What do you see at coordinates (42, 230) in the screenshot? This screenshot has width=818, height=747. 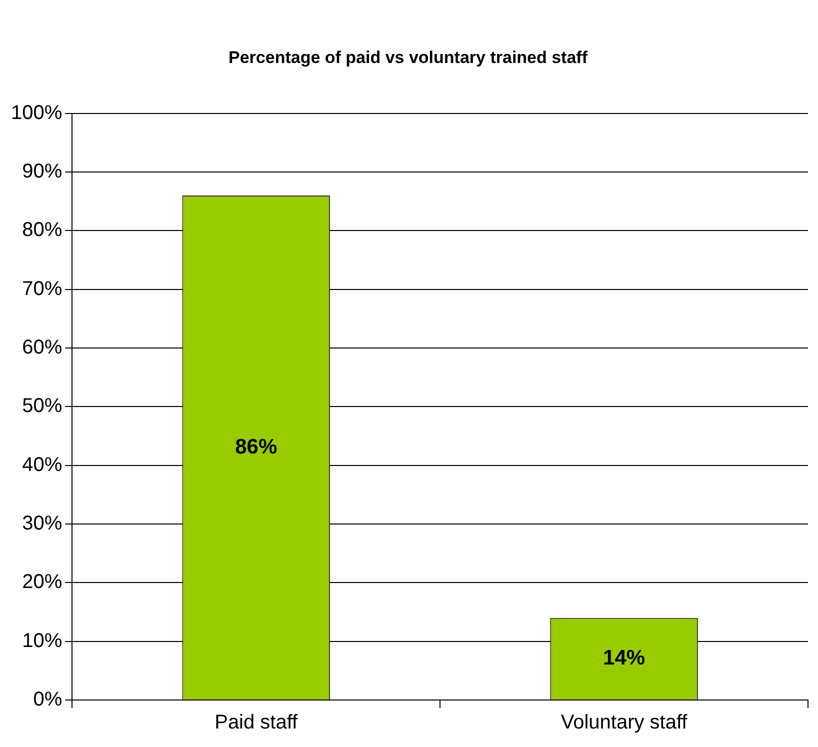 I see `y-tick-label: 80%` at bounding box center [42, 230].